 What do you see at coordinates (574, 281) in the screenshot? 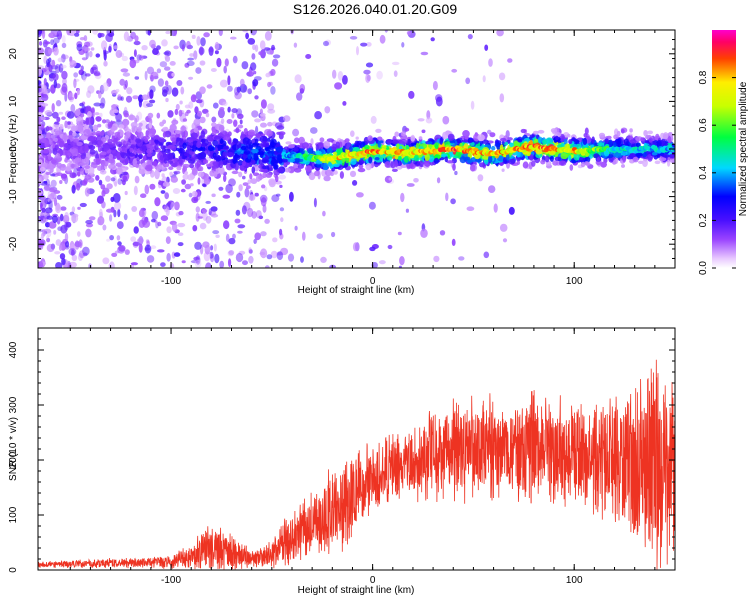
I see `x-tick-label: 100` at bounding box center [574, 281].